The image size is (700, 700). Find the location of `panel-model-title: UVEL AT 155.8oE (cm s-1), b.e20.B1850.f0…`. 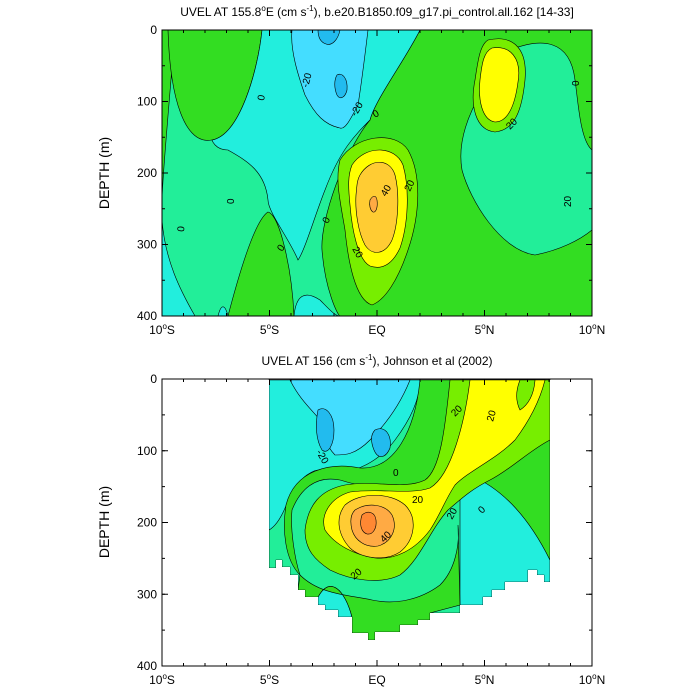

panel-model-title: UVEL AT 155.8oE (cm s-1), b.e20.B1850.f0… is located at coordinates (377, 11).